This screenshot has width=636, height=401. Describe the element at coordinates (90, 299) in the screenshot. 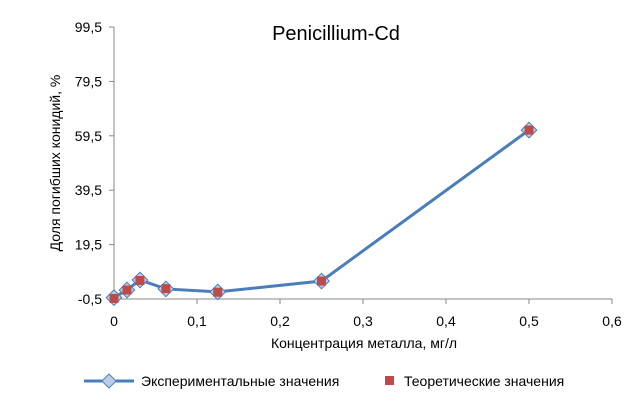

I see `y-tick-label: -0,5` at that location.